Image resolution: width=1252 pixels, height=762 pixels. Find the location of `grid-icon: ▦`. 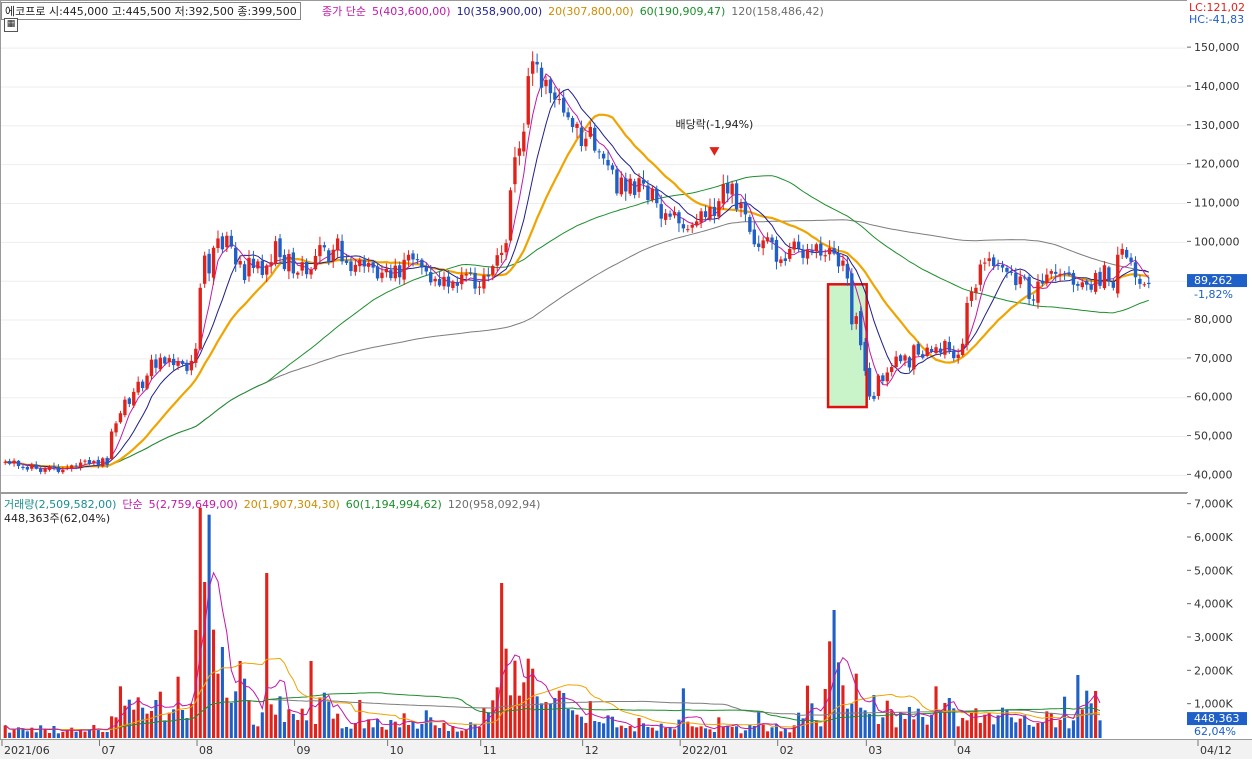

grid-icon: ▦ is located at coordinates (11, 25).